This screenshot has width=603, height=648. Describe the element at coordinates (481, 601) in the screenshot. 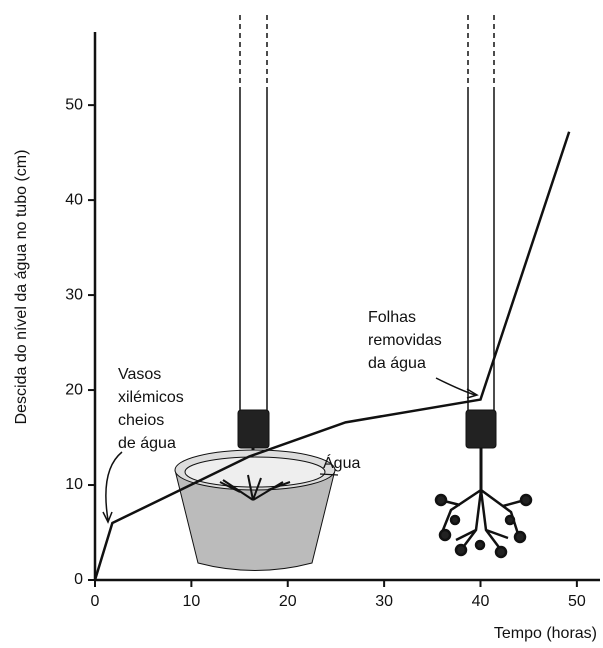

I see `x-tick-label: 40` at that location.